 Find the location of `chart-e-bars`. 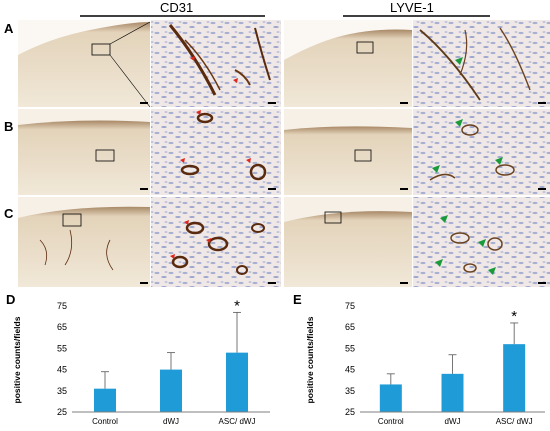

chart-e-bars is located at coordinates (452, 378).